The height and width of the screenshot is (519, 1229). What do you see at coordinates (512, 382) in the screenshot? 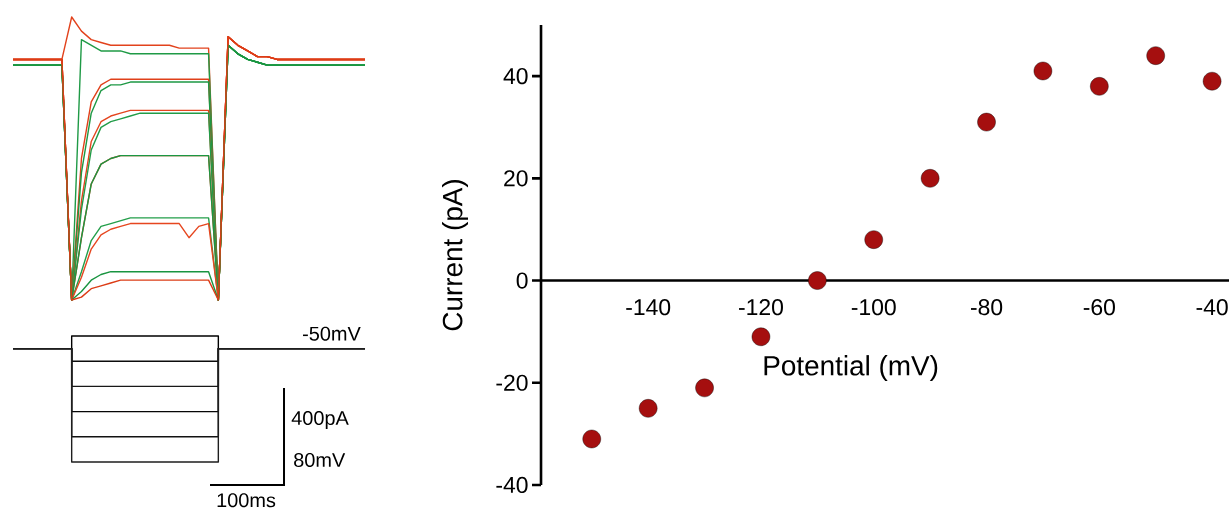
I see `y-tick-label: -20` at bounding box center [512, 382].